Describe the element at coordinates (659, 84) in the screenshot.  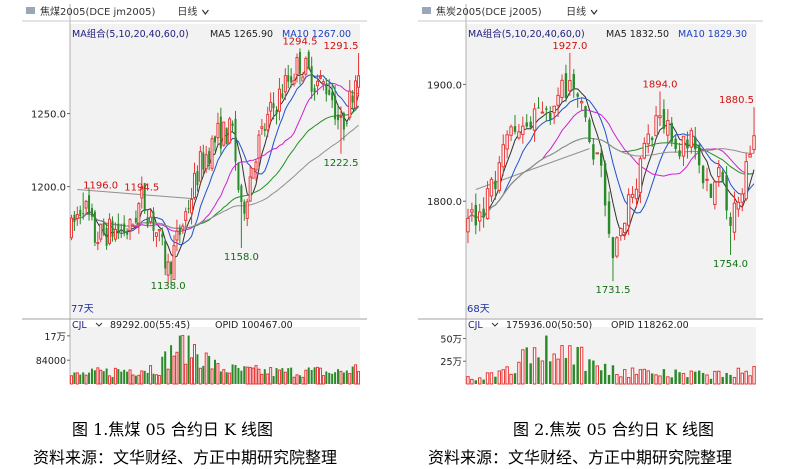
I see `price-annotation: 1894.0` at that location.